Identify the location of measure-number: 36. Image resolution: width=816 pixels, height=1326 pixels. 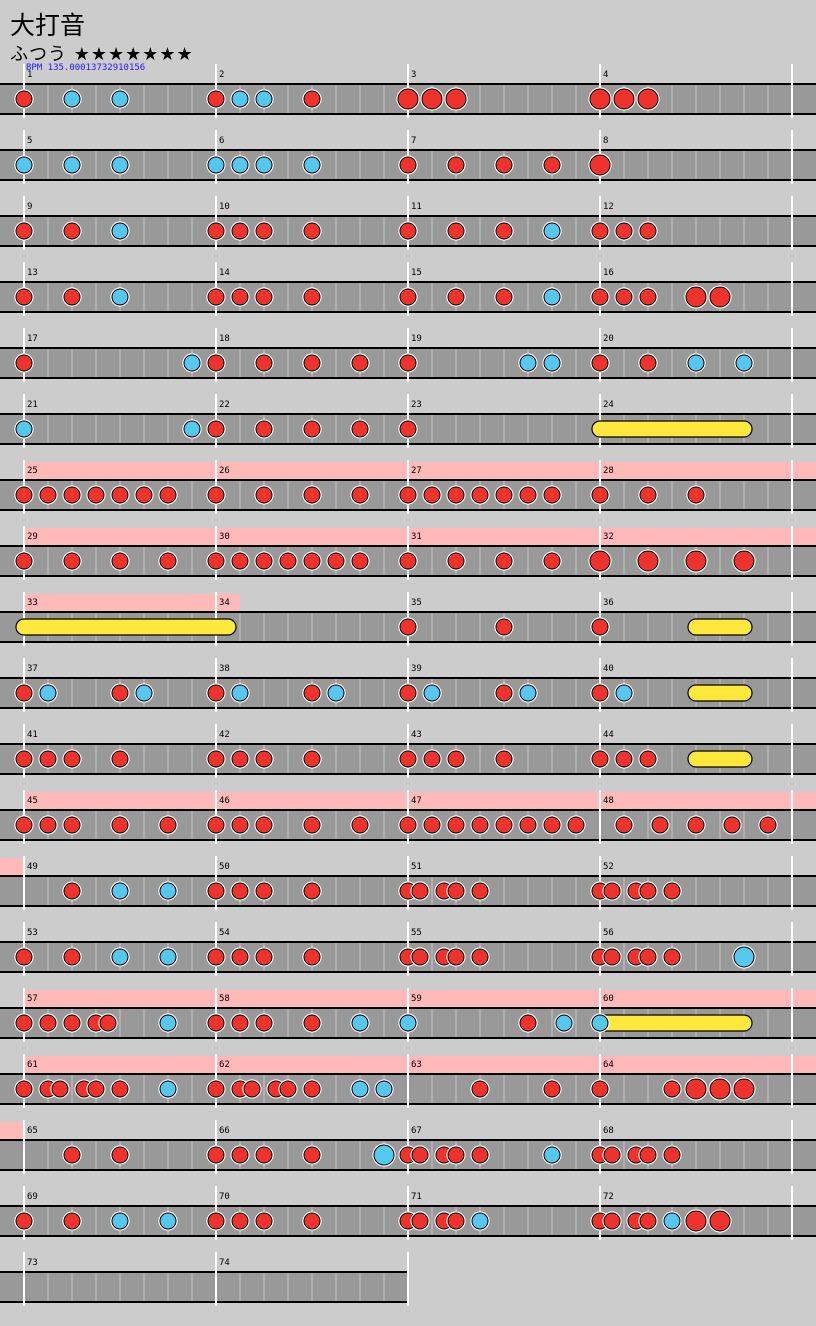
(608, 603).